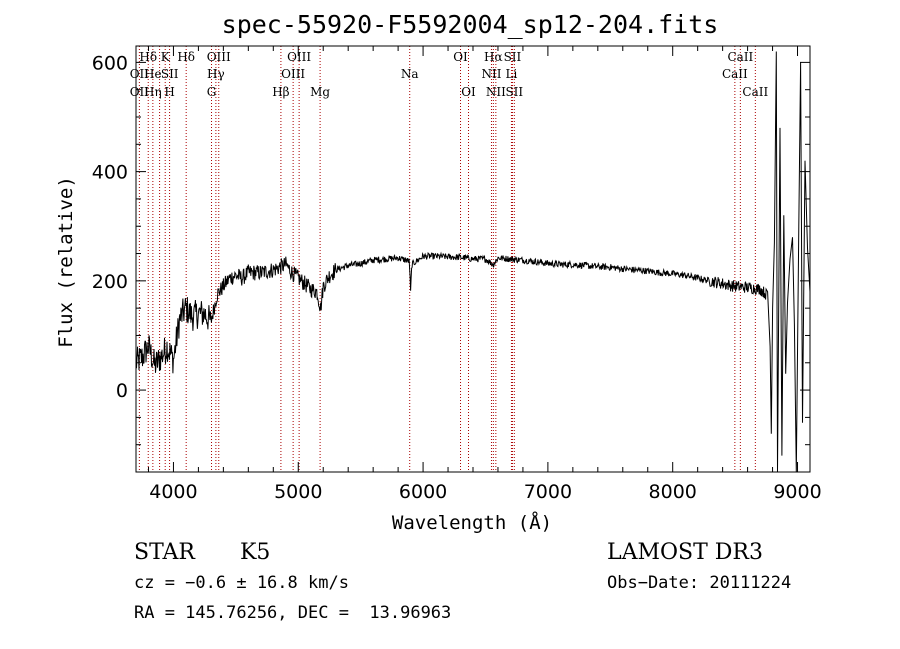  What do you see at coordinates (153, 74) in the screenshot?
I see `line-label: He` at bounding box center [153, 74].